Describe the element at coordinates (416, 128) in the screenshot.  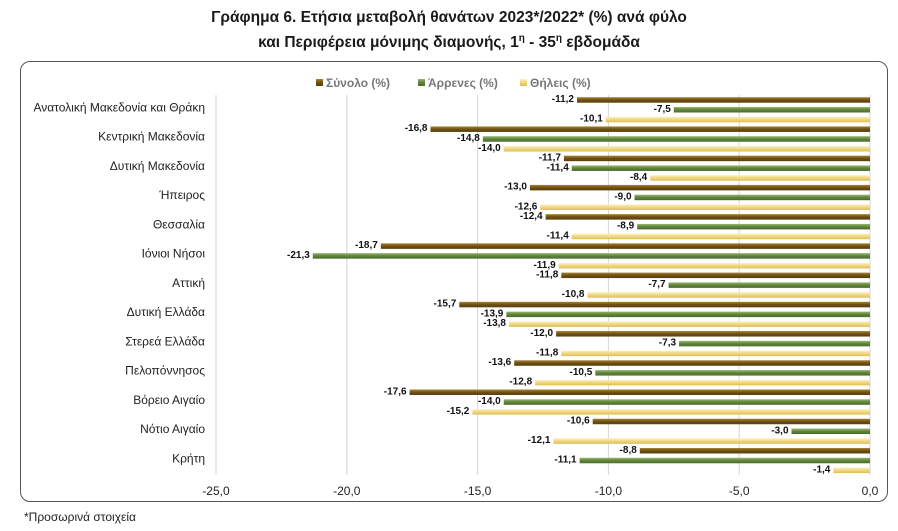
I see `data-label: -16,8` at that location.